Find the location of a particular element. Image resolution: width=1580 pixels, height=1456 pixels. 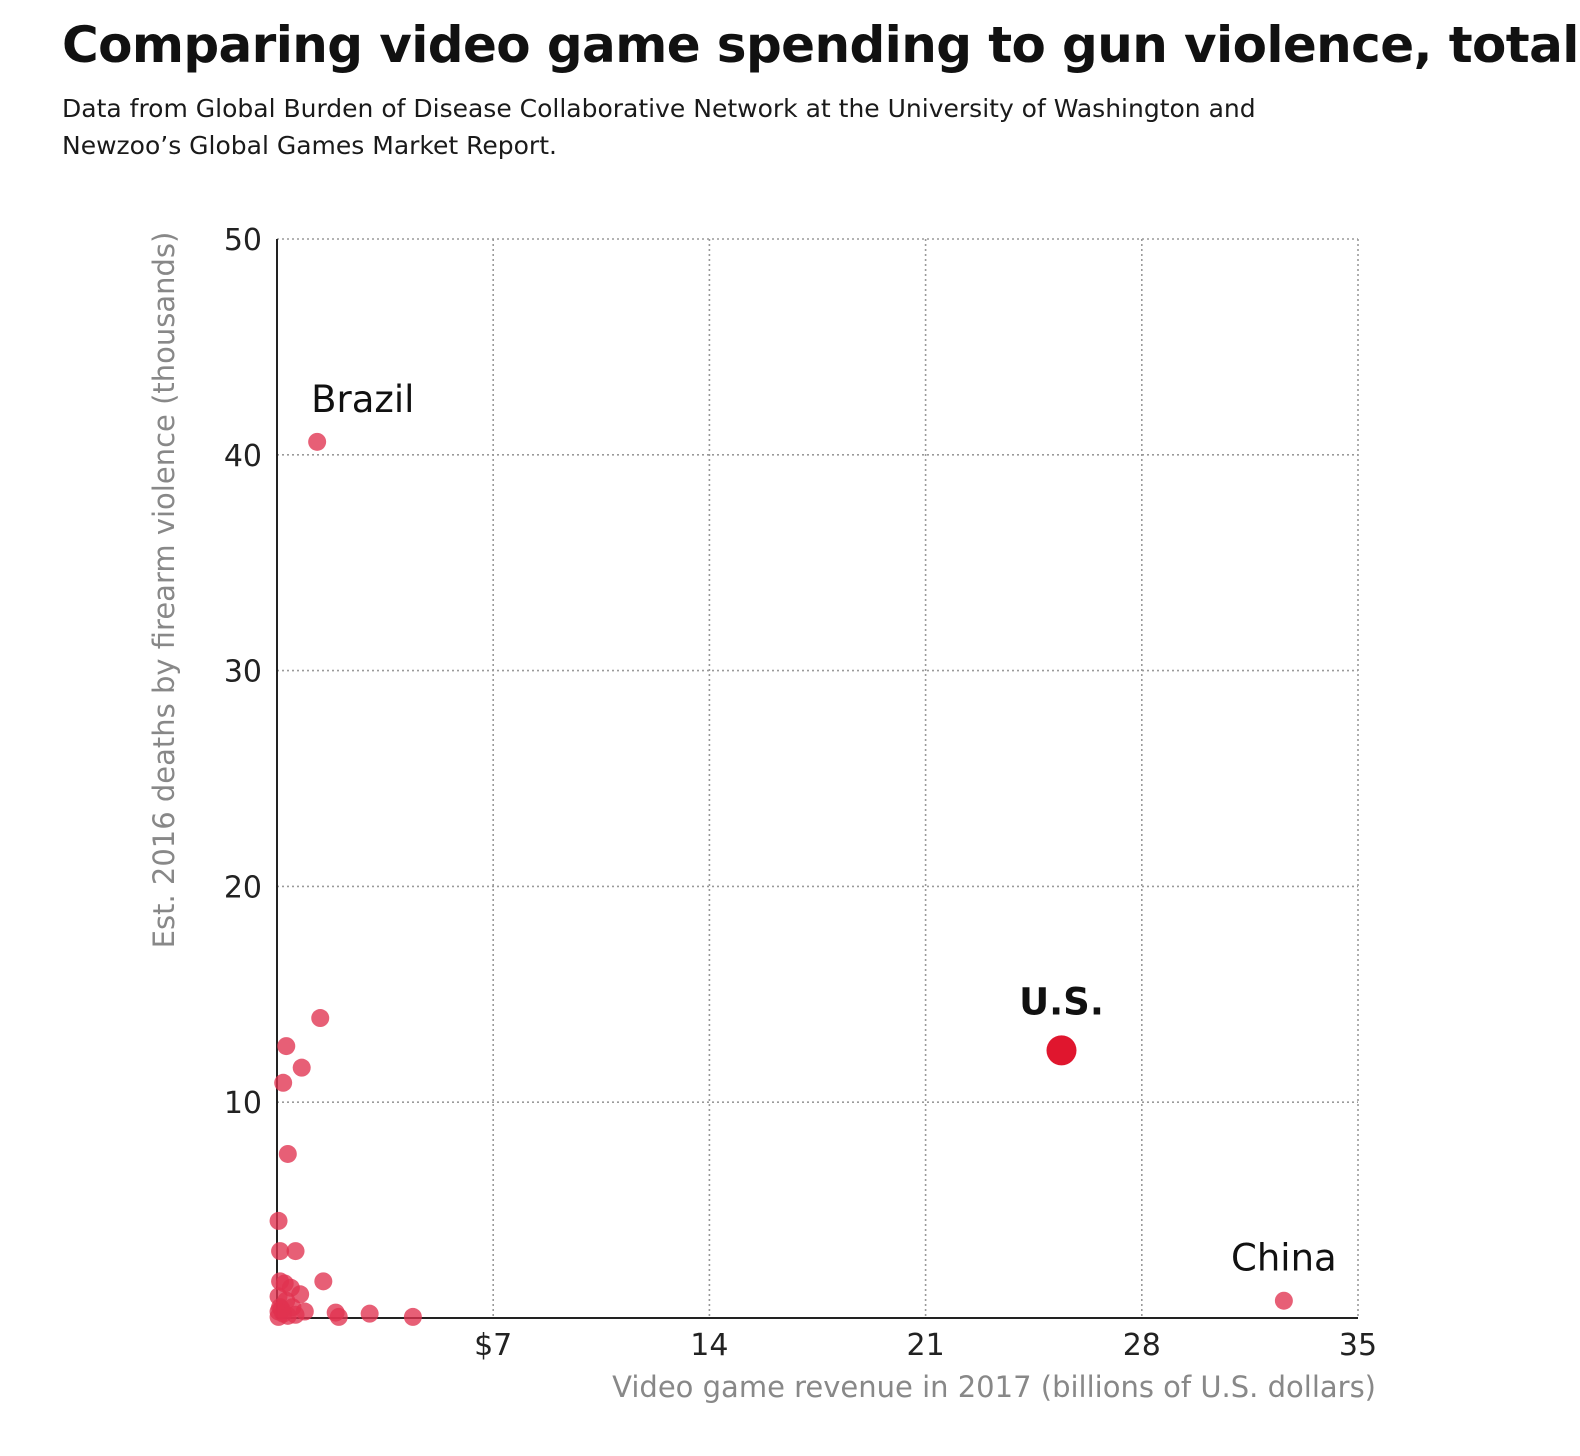

y-tick-label: 40 is located at coordinates (243, 456).